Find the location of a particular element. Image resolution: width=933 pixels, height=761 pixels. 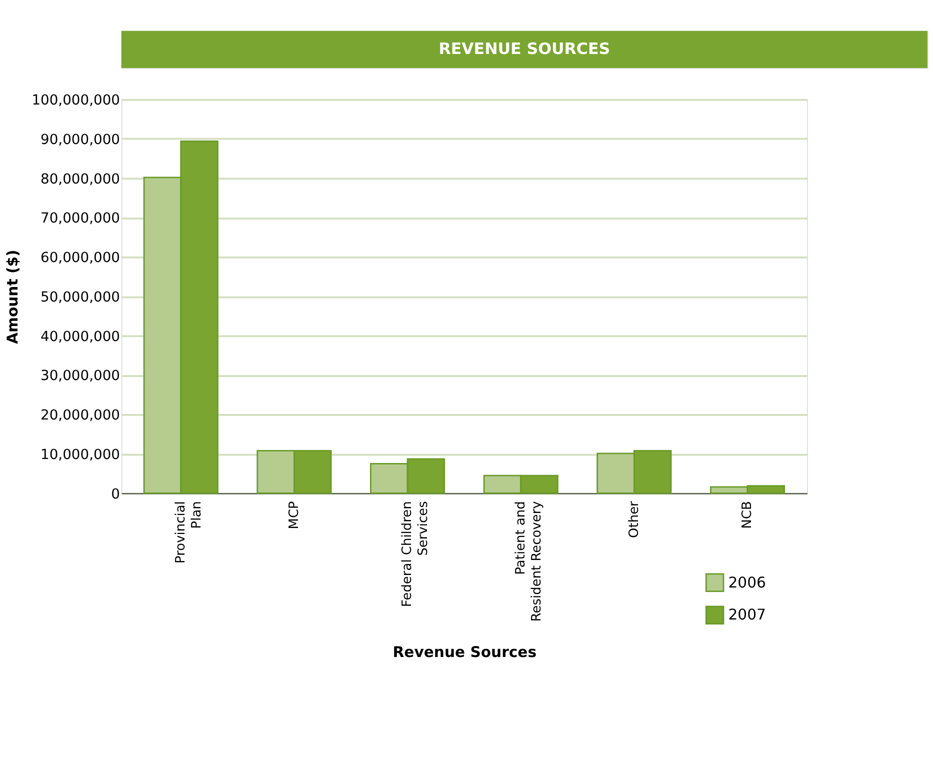

x-tick-label: Federal Children Services is located at coordinates (415, 554).